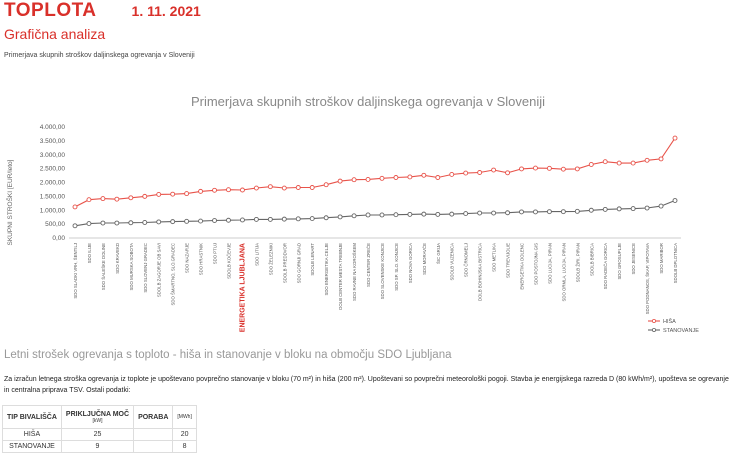 The height and width of the screenshot is (455, 736). What do you see at coordinates (669, 321) in the screenshot?
I see `legend-label: HIŠA` at bounding box center [669, 321].